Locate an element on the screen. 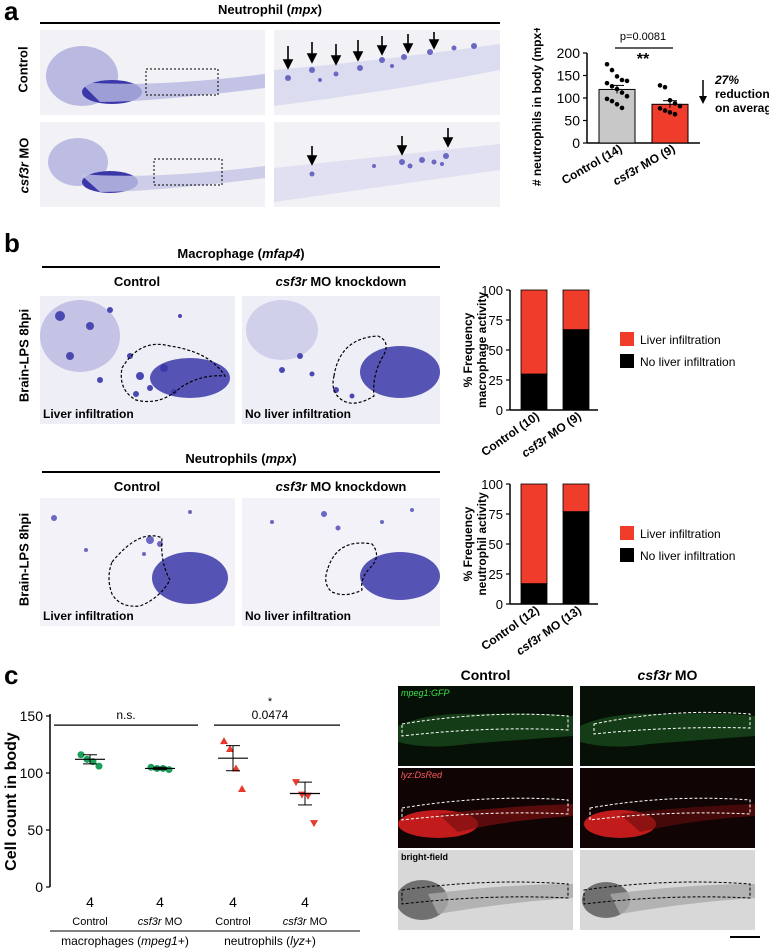 The width and height of the screenshot is (769, 948). y-tick-label: 150 is located at coordinates (32, 716).